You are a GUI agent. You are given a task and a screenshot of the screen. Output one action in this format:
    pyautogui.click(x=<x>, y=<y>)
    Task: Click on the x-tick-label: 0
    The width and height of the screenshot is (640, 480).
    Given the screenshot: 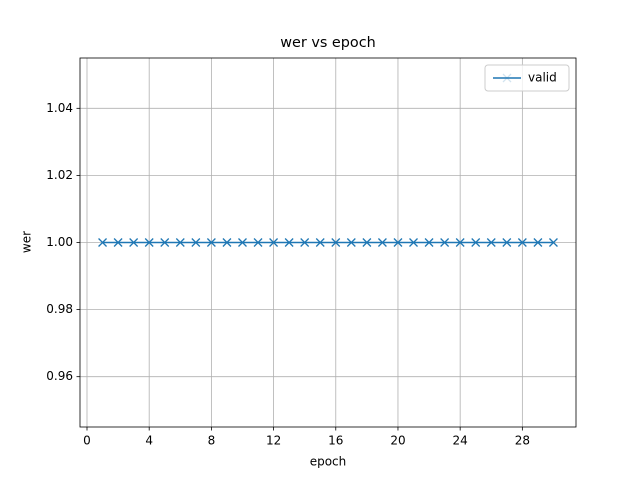 What is the action you would take?
    pyautogui.click(x=87, y=441)
    